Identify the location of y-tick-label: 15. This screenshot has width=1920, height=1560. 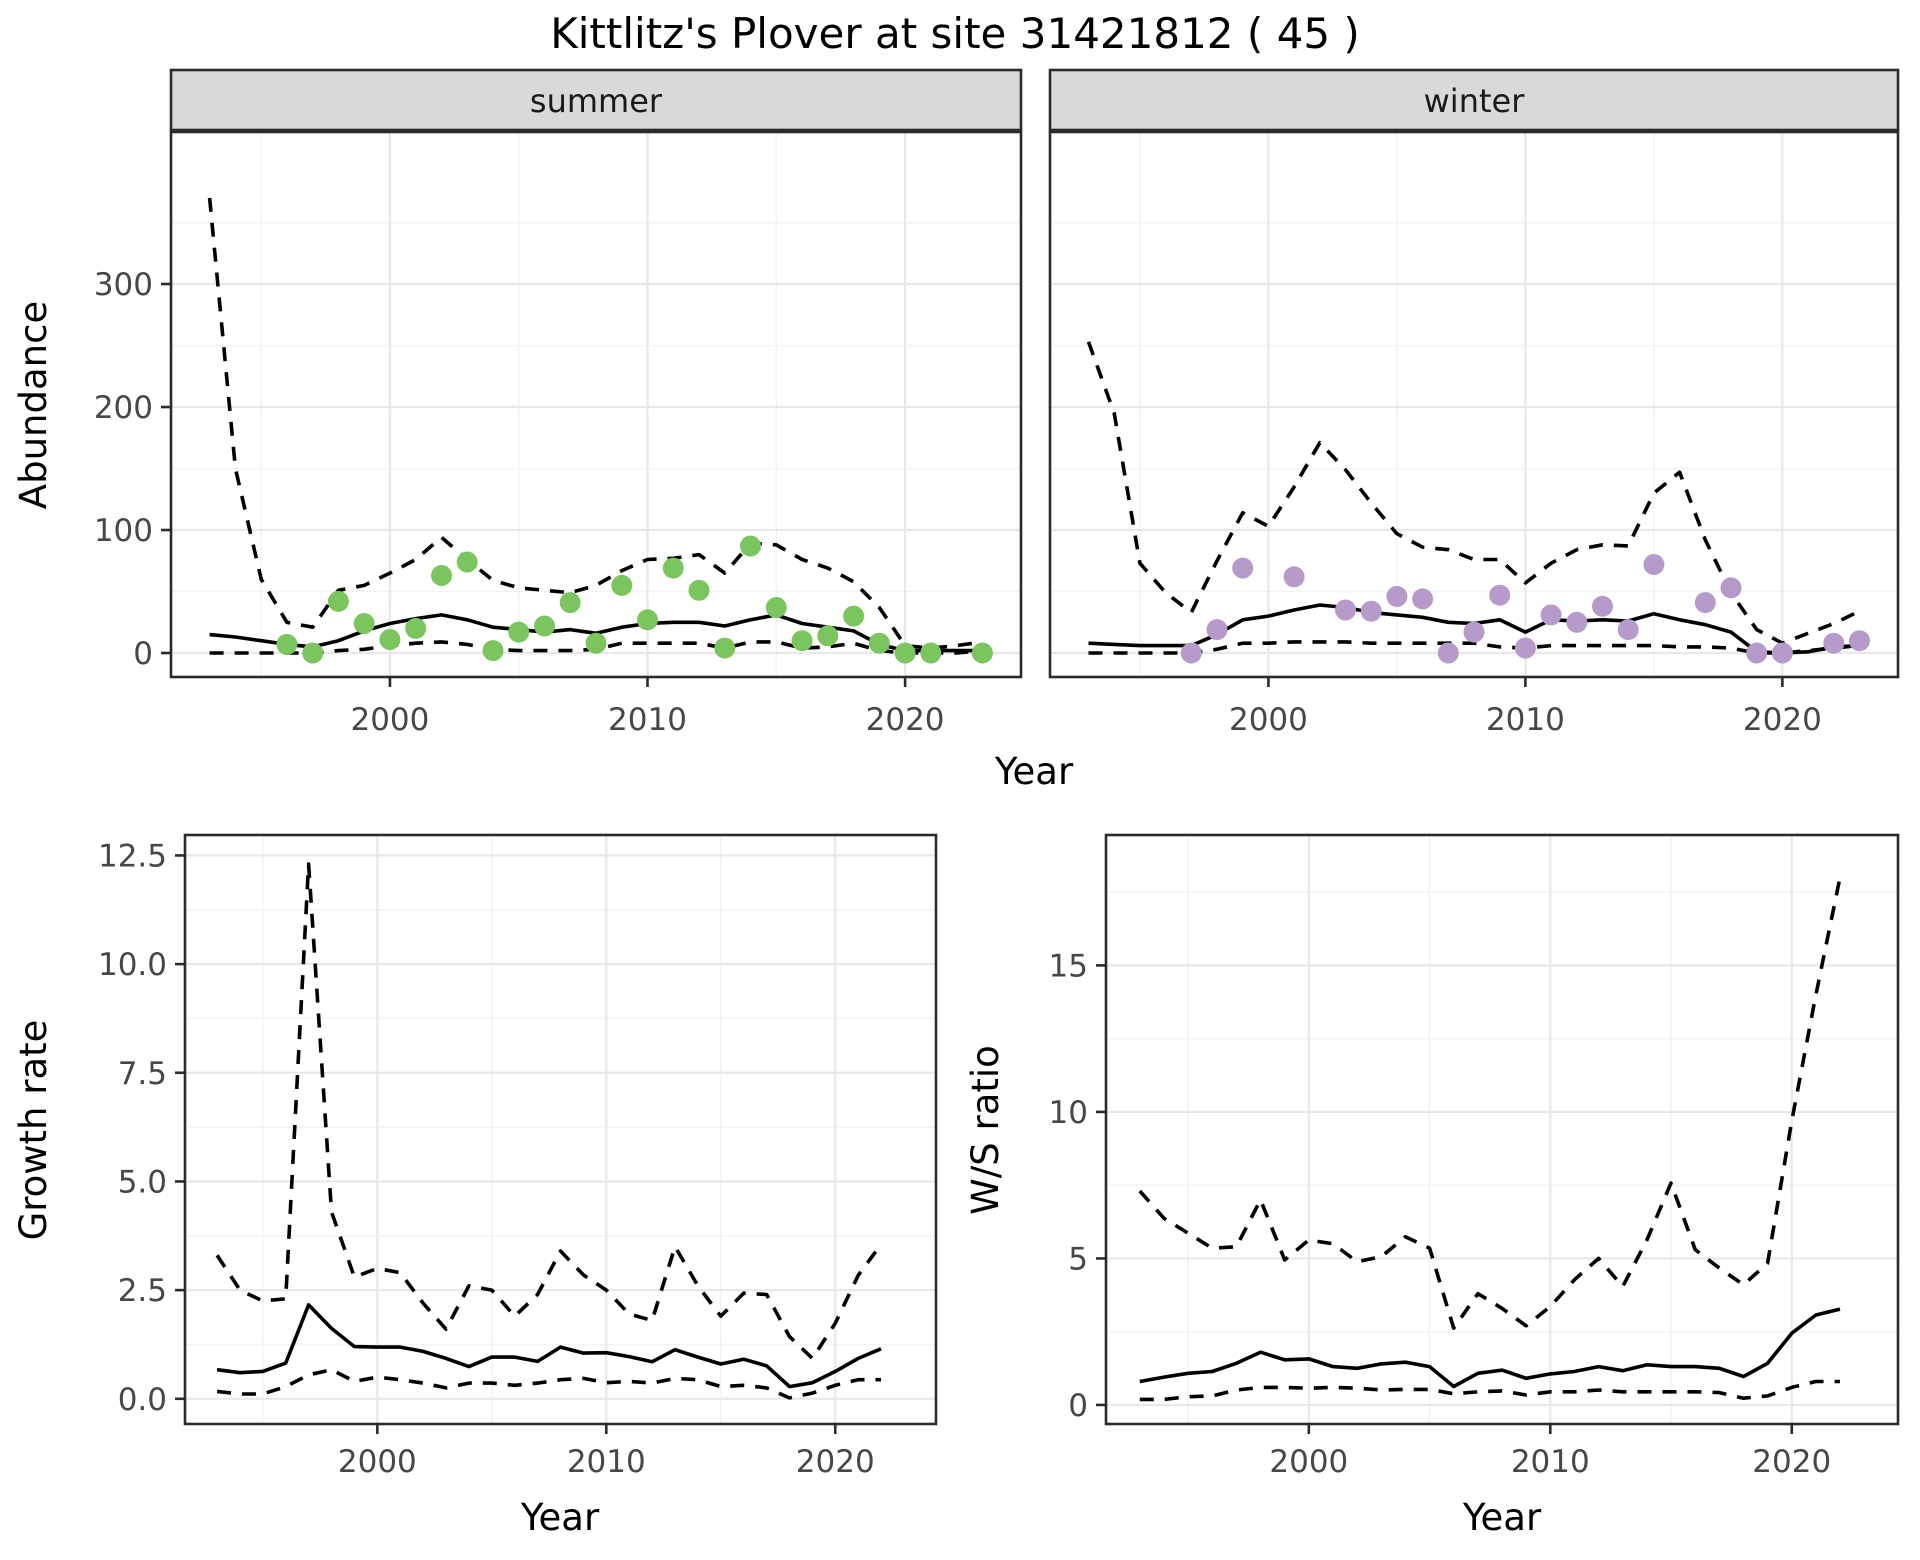
(1068, 966).